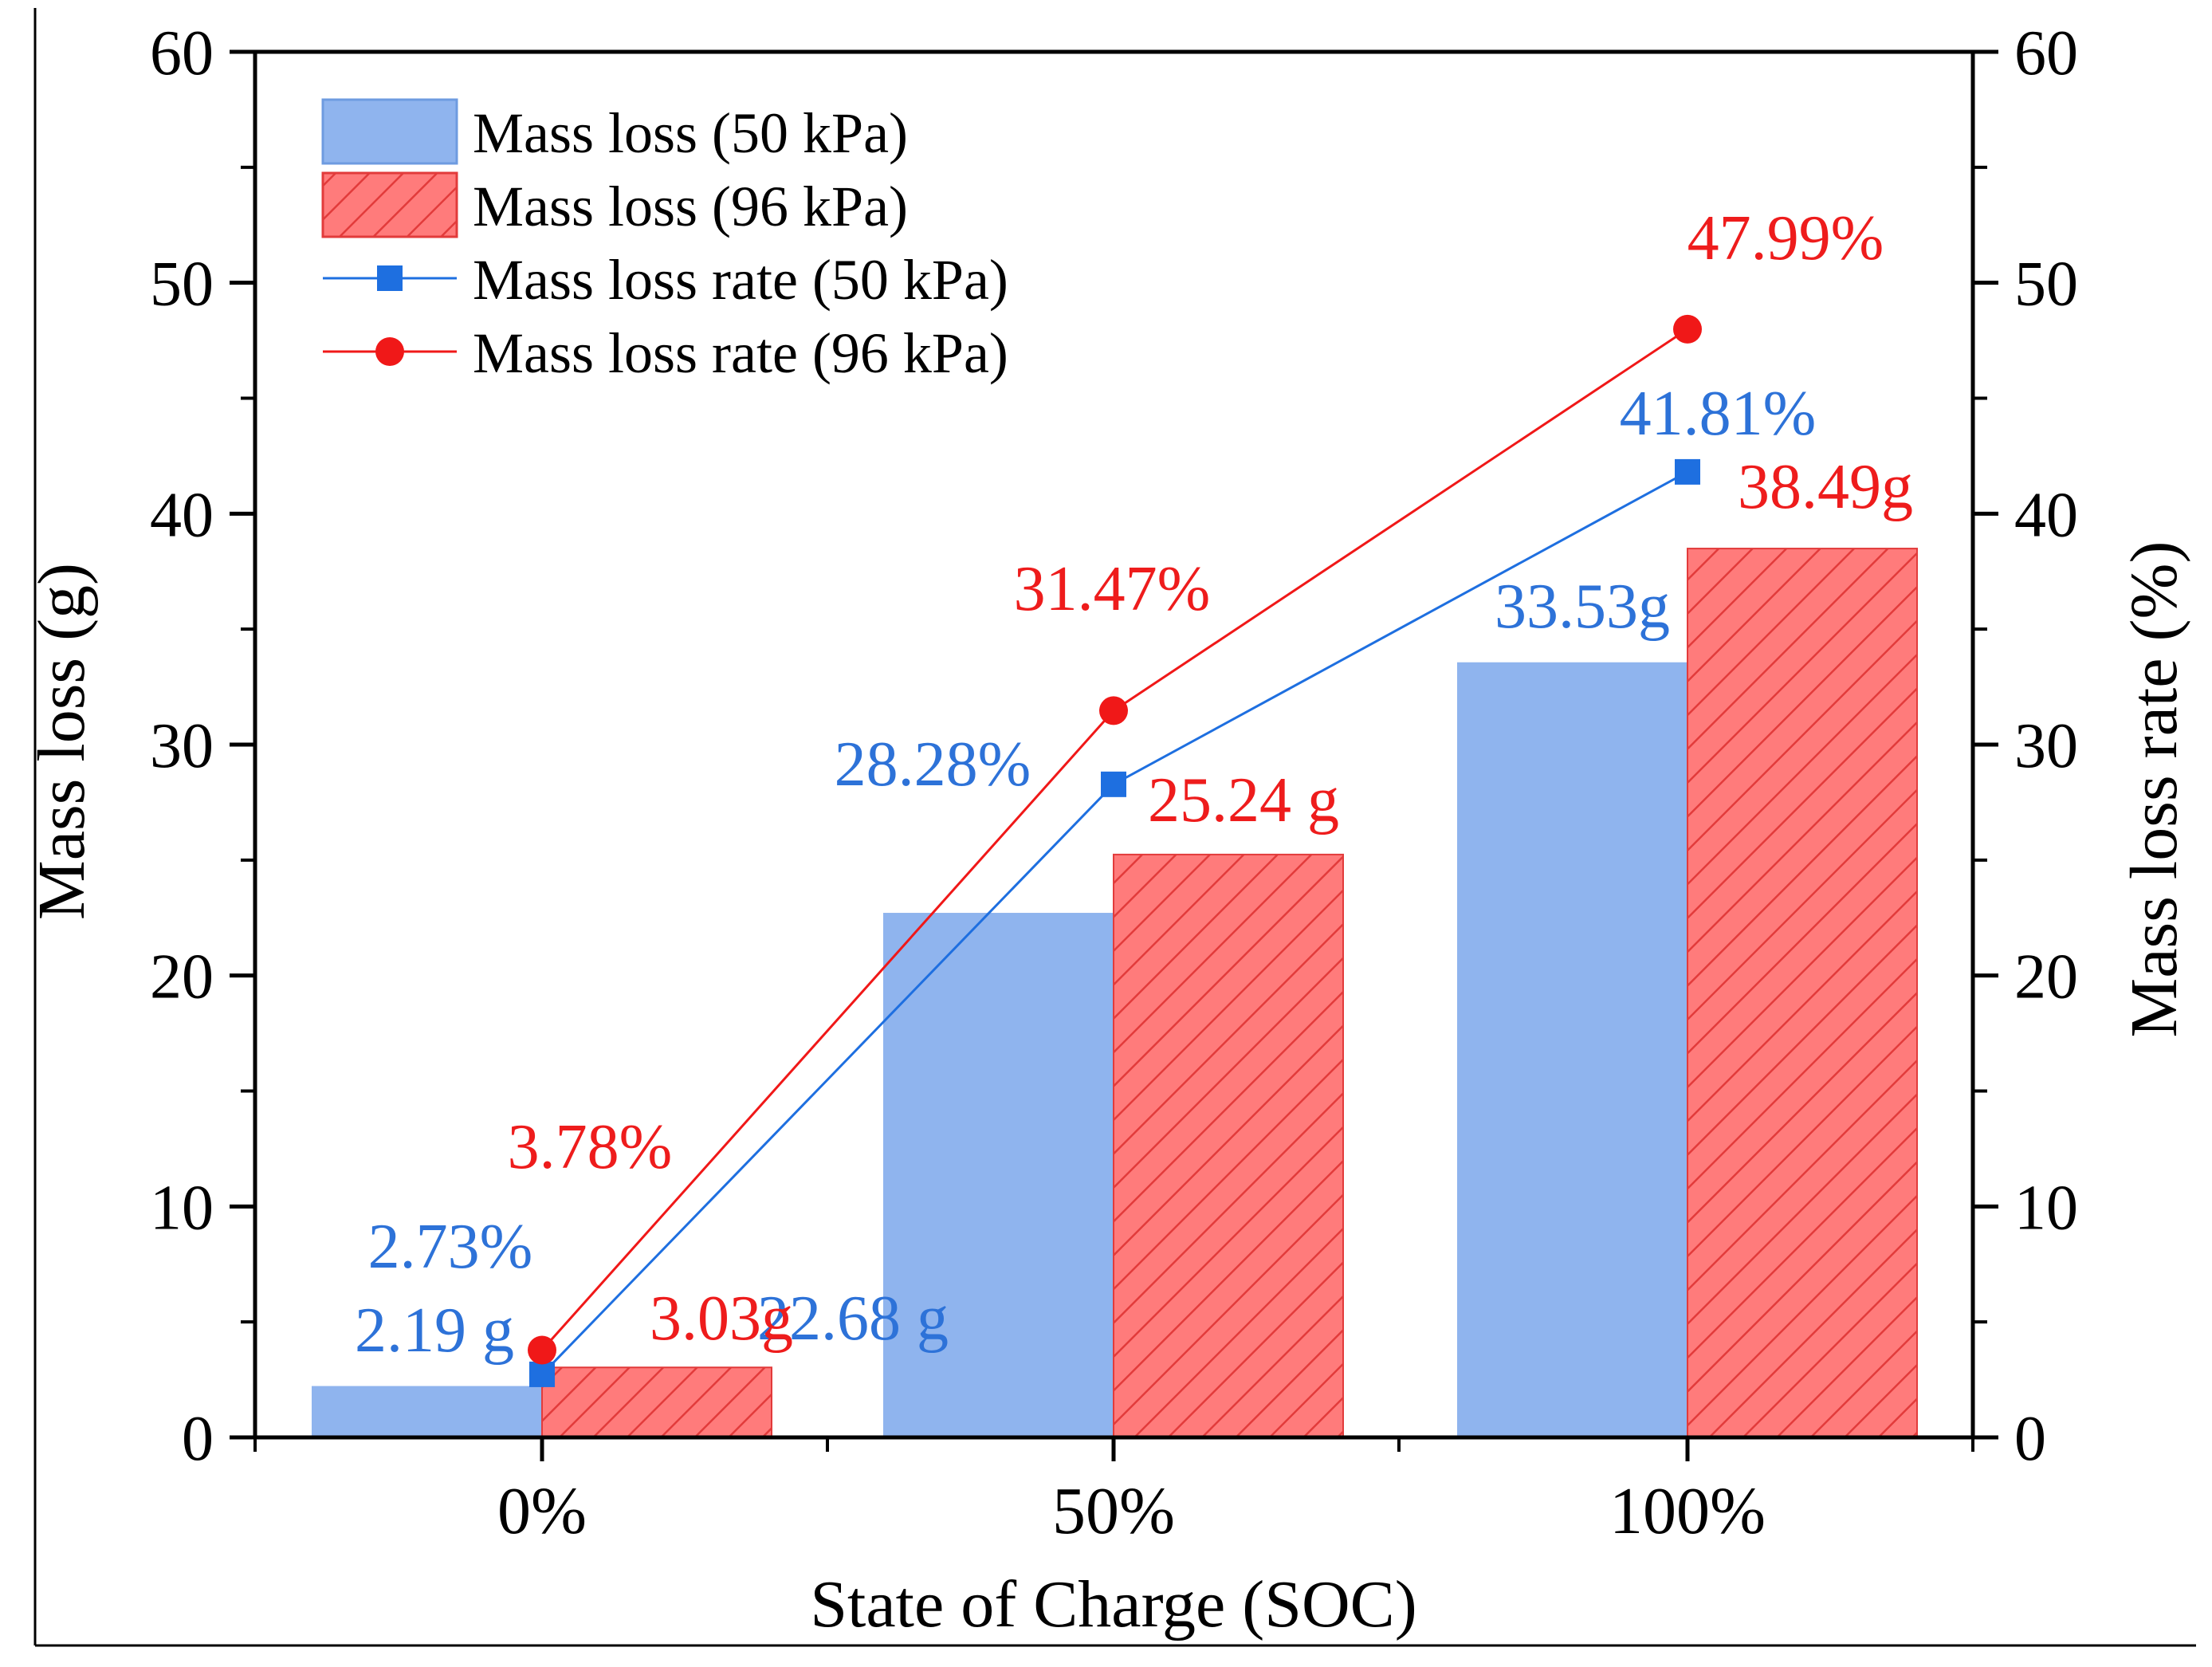 Image resolution: width=2212 pixels, height=1667 pixels. What do you see at coordinates (2046, 1208) in the screenshot?
I see `y2-tick-label: 10` at bounding box center [2046, 1208].